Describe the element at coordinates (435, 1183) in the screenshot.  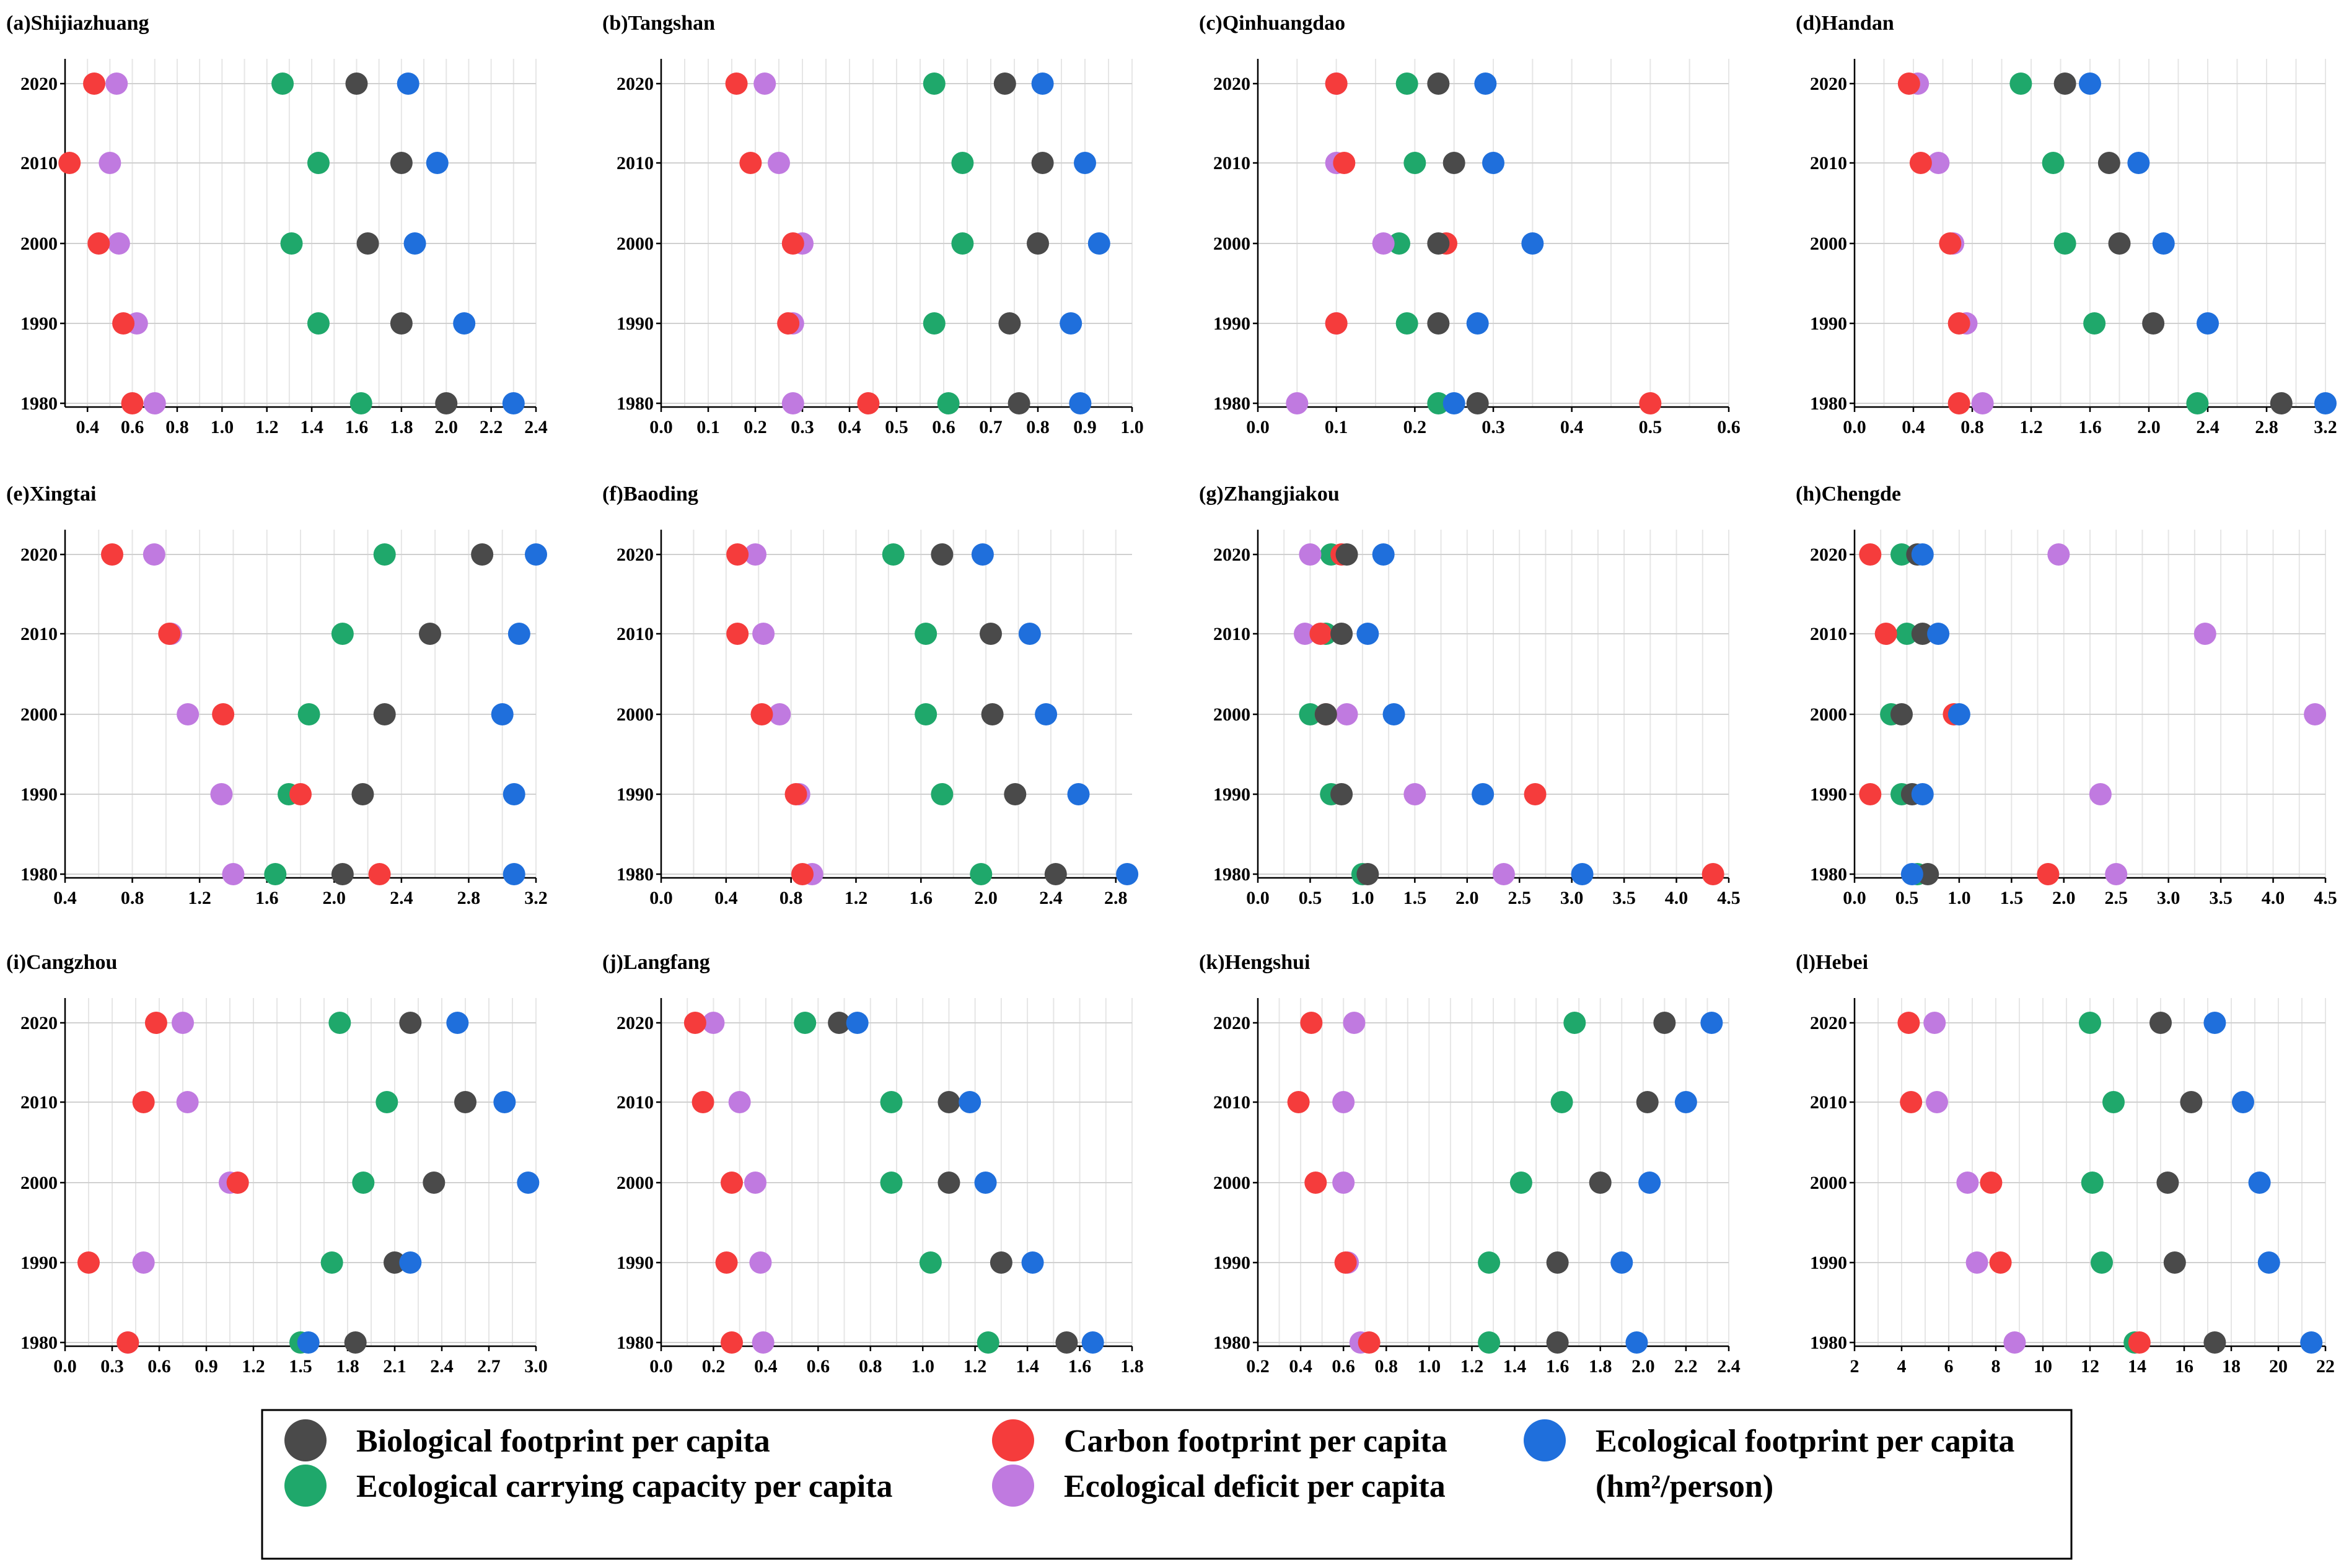
I see `point-bio-2000` at that location.